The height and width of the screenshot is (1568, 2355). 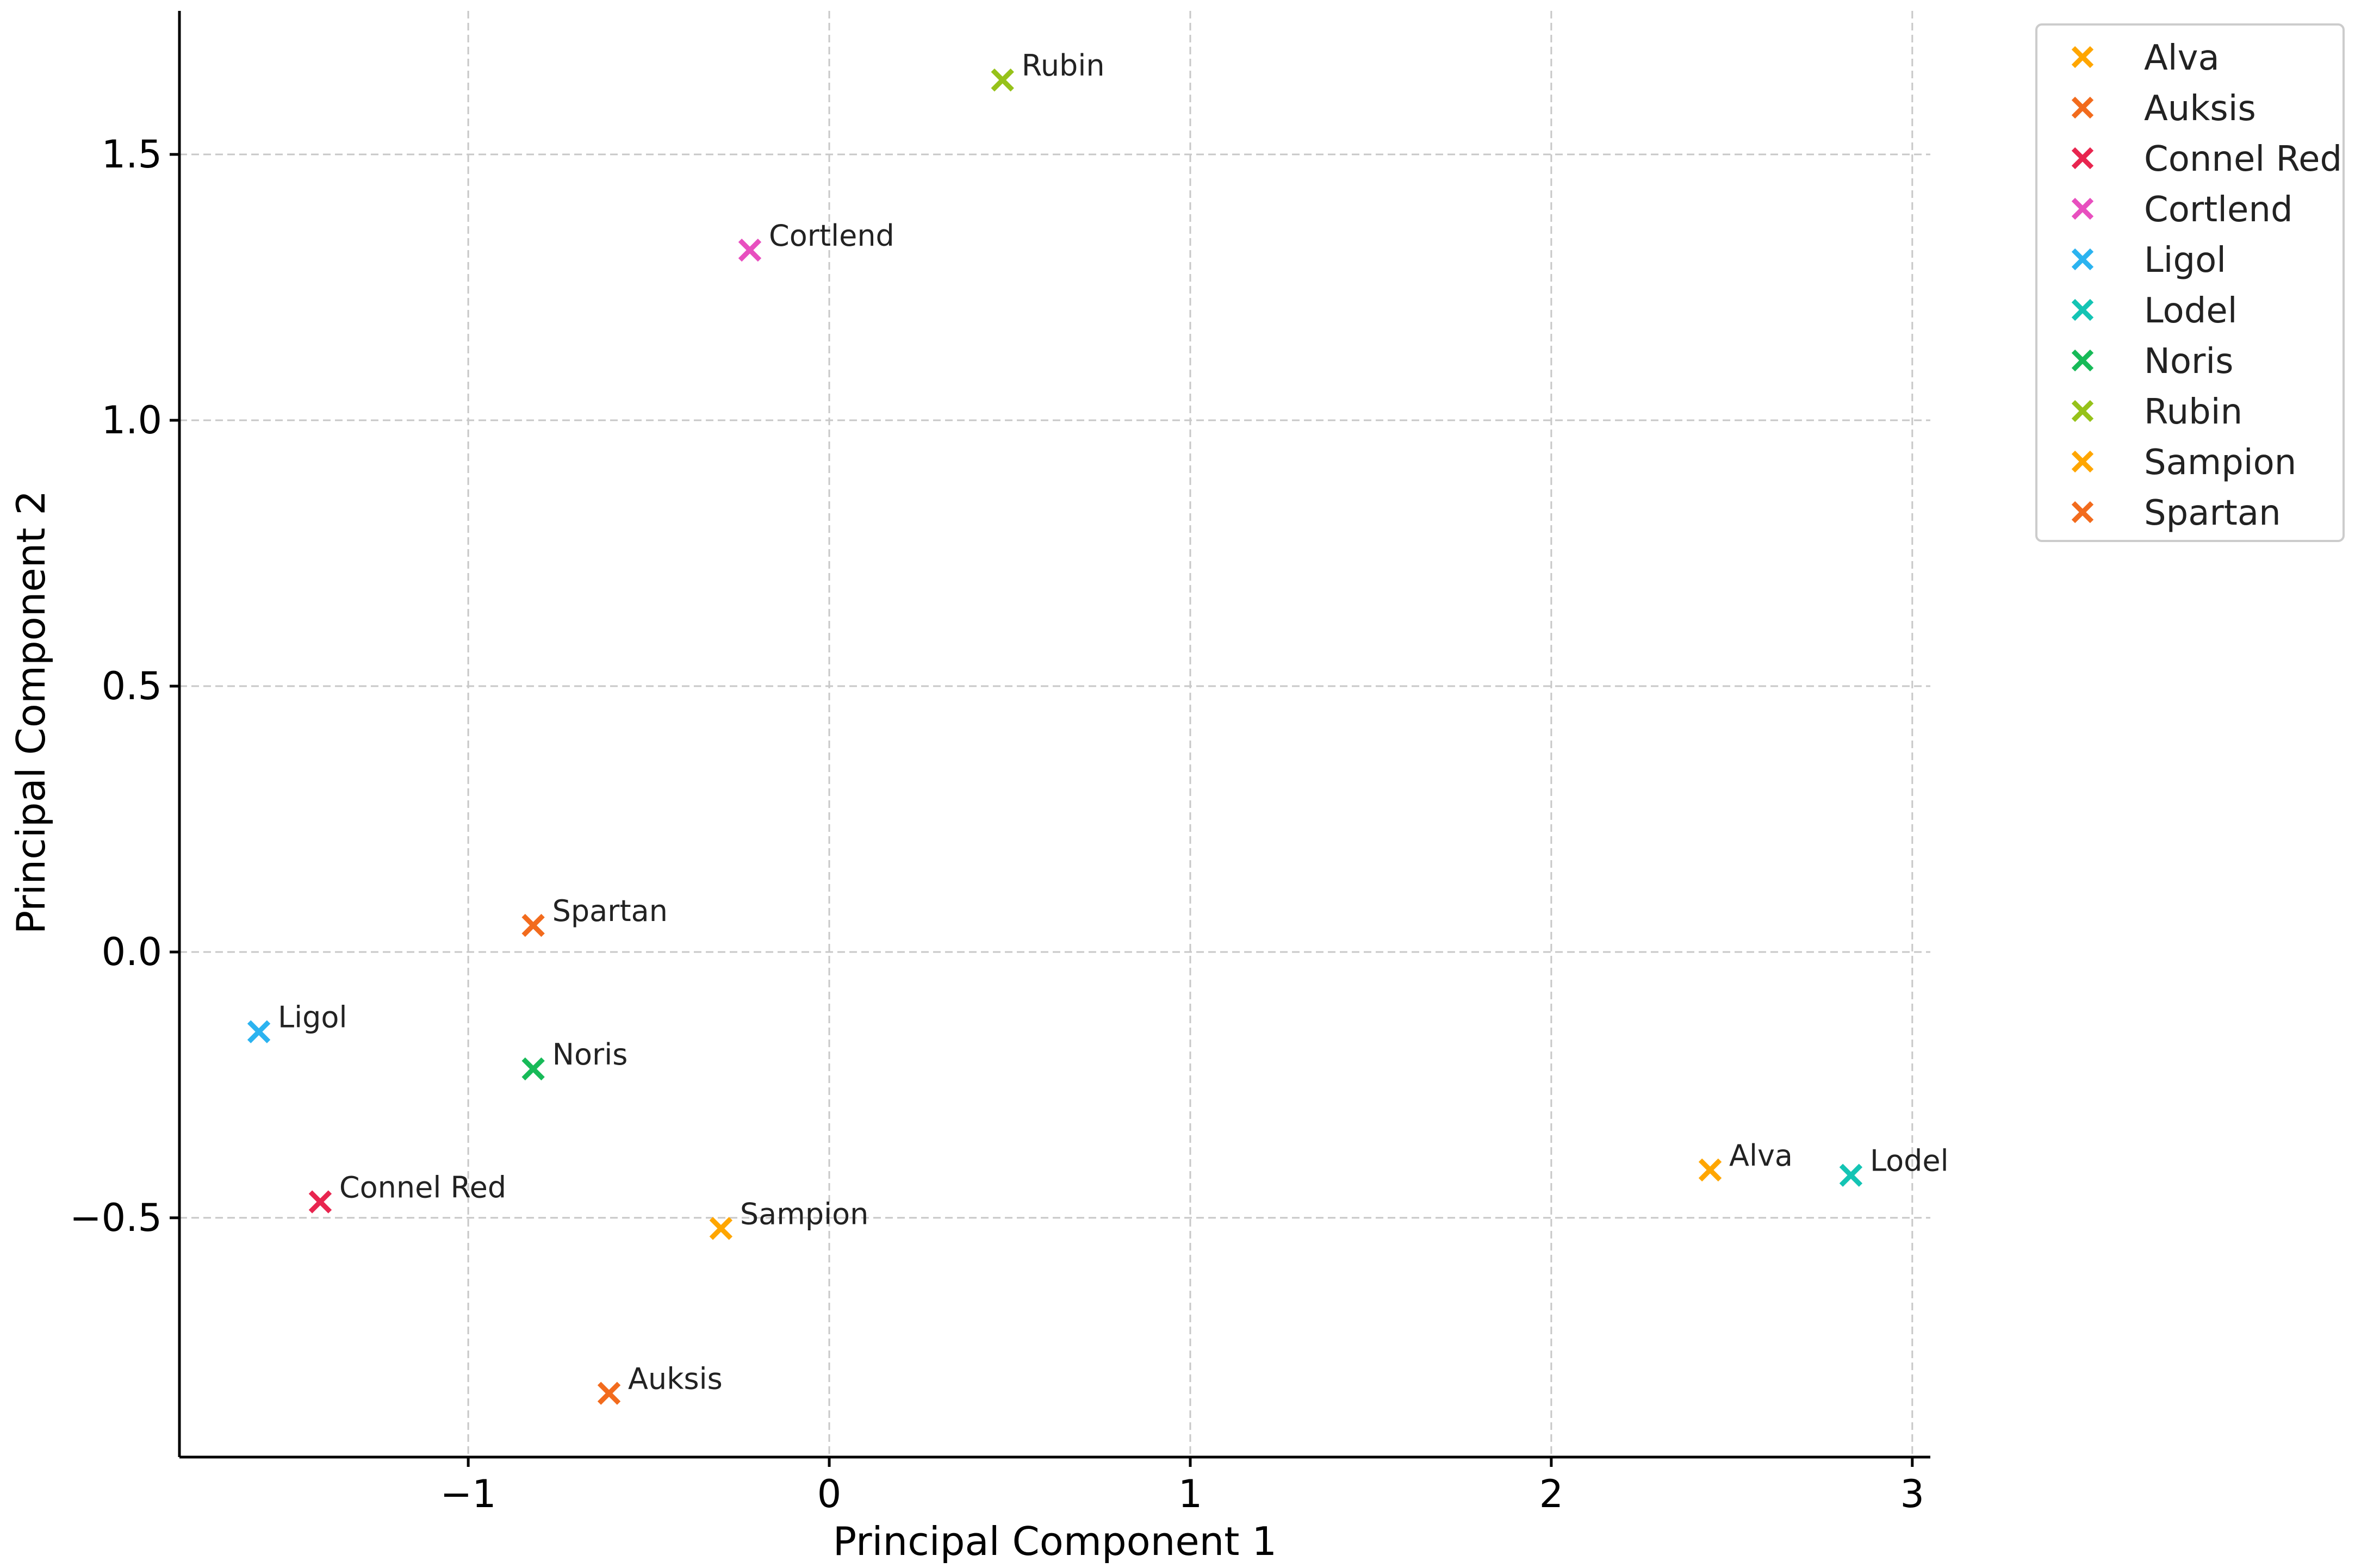 What do you see at coordinates (2193, 412) in the screenshot?
I see `legend-label: Rubin` at bounding box center [2193, 412].